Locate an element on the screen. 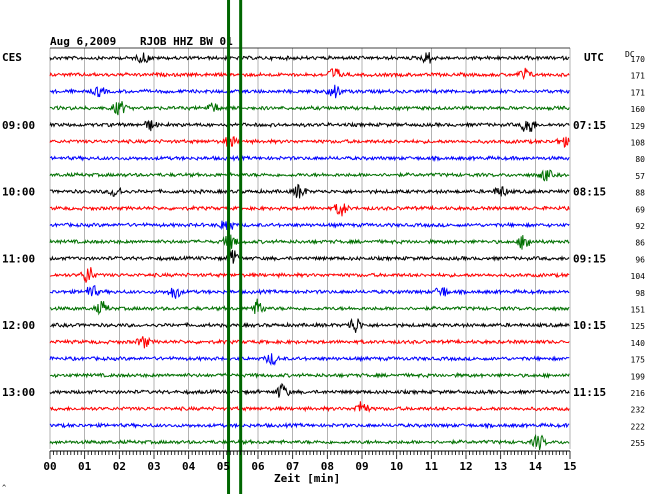 The height and width of the screenshot is (494, 650). right-time-labels: 07:15 08:15 09:15 10:15 11:15 is located at coordinates (589, 259).